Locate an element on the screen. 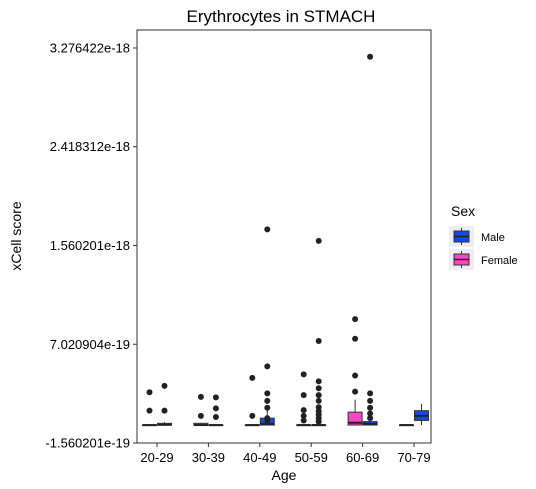  boxplot-60-69-male is located at coordinates (370, 239).